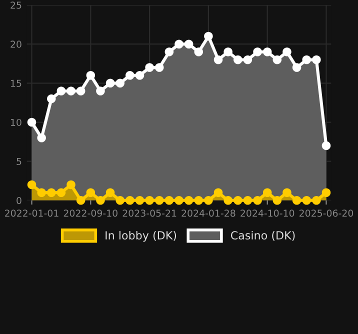  Describe the element at coordinates (262, 235) in the screenshot. I see `legend-label: Casino (DK)` at that location.